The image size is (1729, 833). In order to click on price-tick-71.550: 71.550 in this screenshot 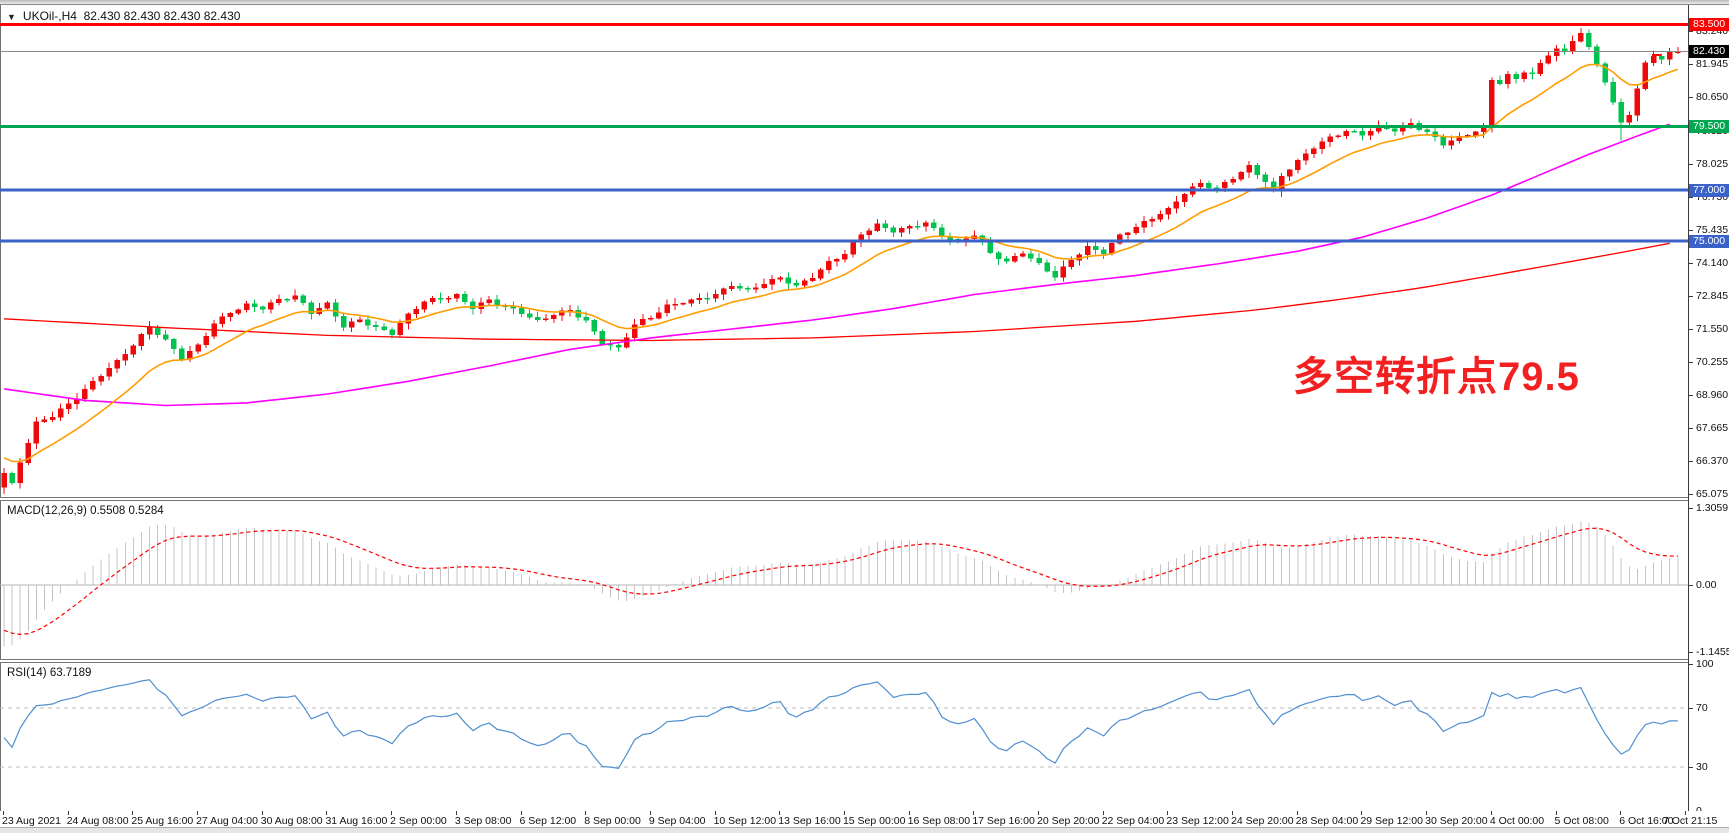, I will do `click(1709, 329)`.